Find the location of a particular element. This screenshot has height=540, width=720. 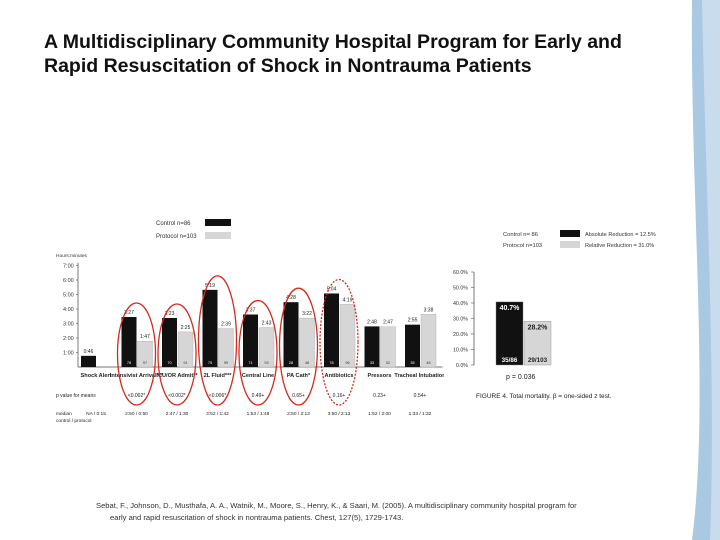

bar-count-label: 52 is located at coordinates (388, 363).